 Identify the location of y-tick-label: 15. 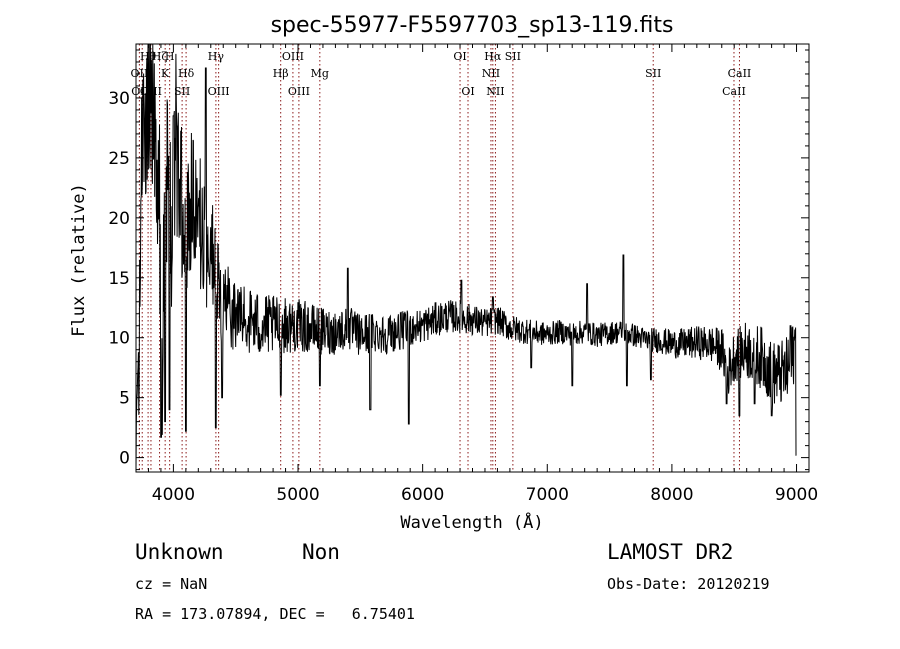
(119, 279).